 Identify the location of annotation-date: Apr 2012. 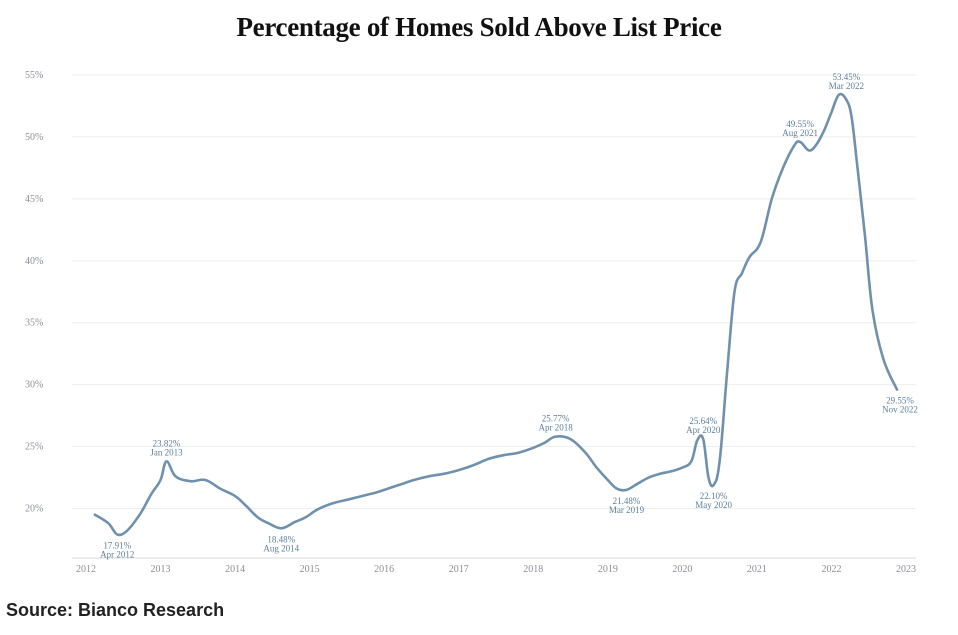
(117, 554).